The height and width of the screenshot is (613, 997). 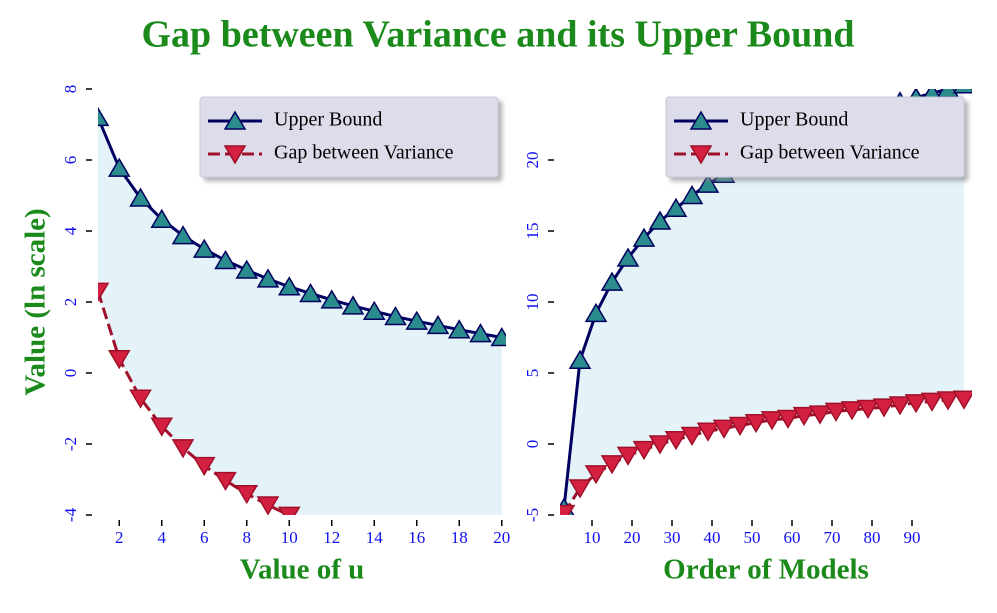 What do you see at coordinates (70, 160) in the screenshot?
I see `y-tick-label: 6` at bounding box center [70, 160].